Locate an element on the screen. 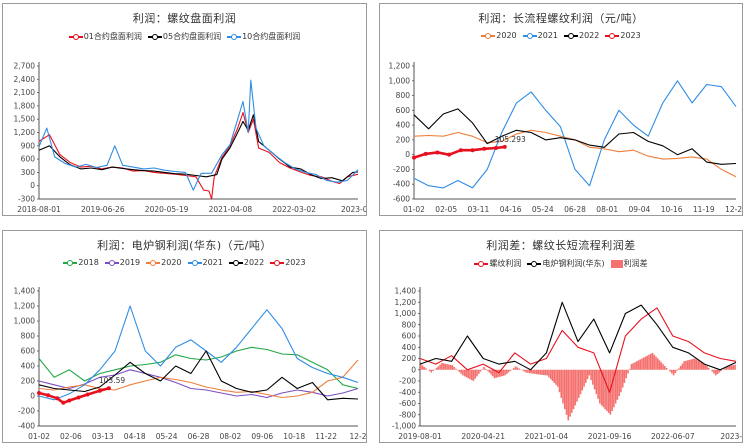 The image size is (746, 445). y-tick-label: 200 is located at coordinates (28, 381).